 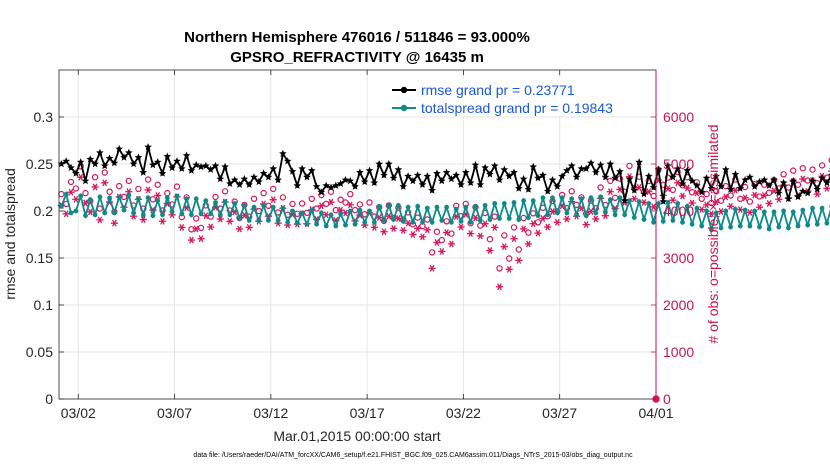 I want to click on x-tick-label: 03/12, so click(x=270, y=413).